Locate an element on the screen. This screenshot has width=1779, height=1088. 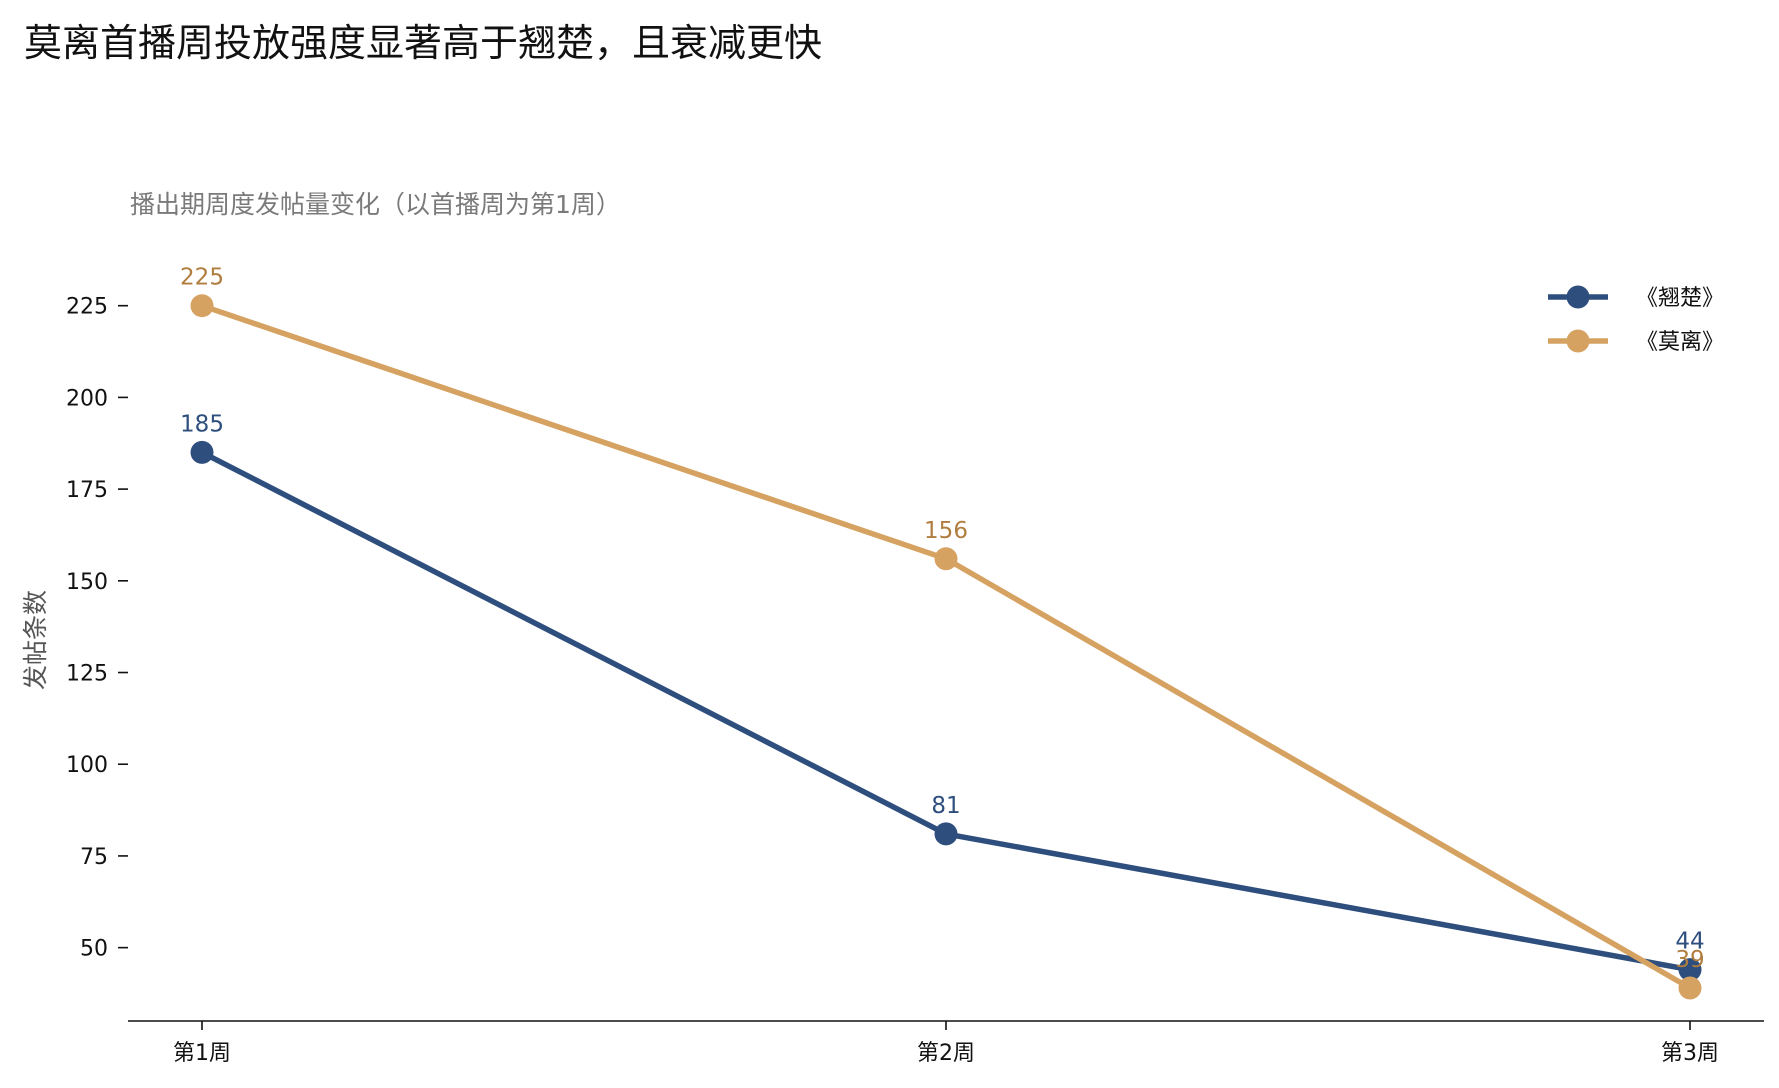
chart-subtitle: 播出期周度发帖量变化（以首播周为第1周） is located at coordinates (375, 204).